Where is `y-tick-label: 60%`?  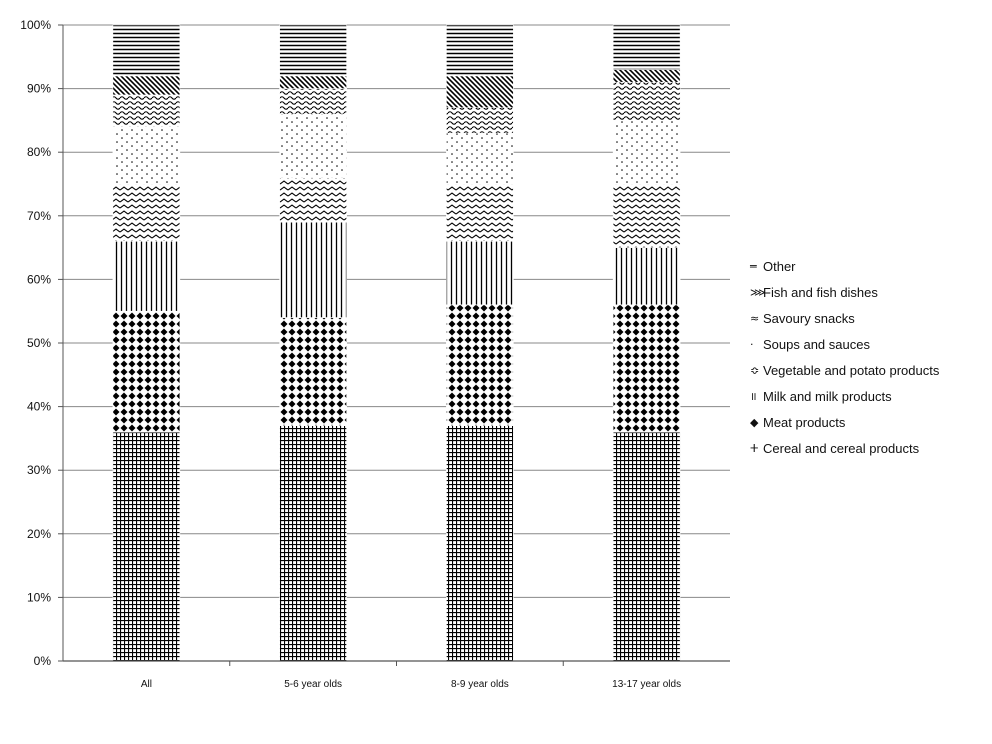
y-tick-label: 60% is located at coordinates (39, 279).